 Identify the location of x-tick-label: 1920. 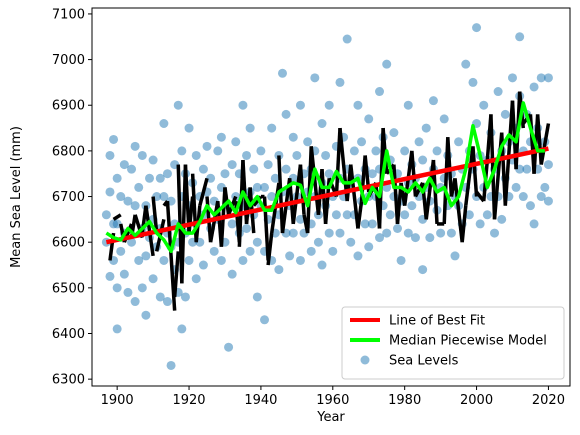
(188, 400).